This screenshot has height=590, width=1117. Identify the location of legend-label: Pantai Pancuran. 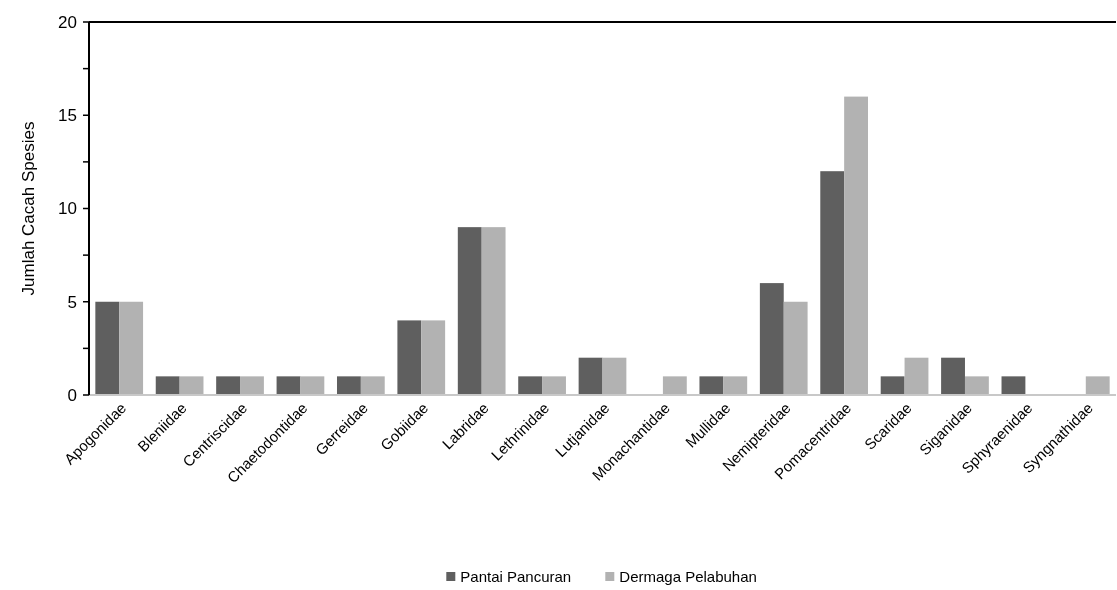
(516, 577).